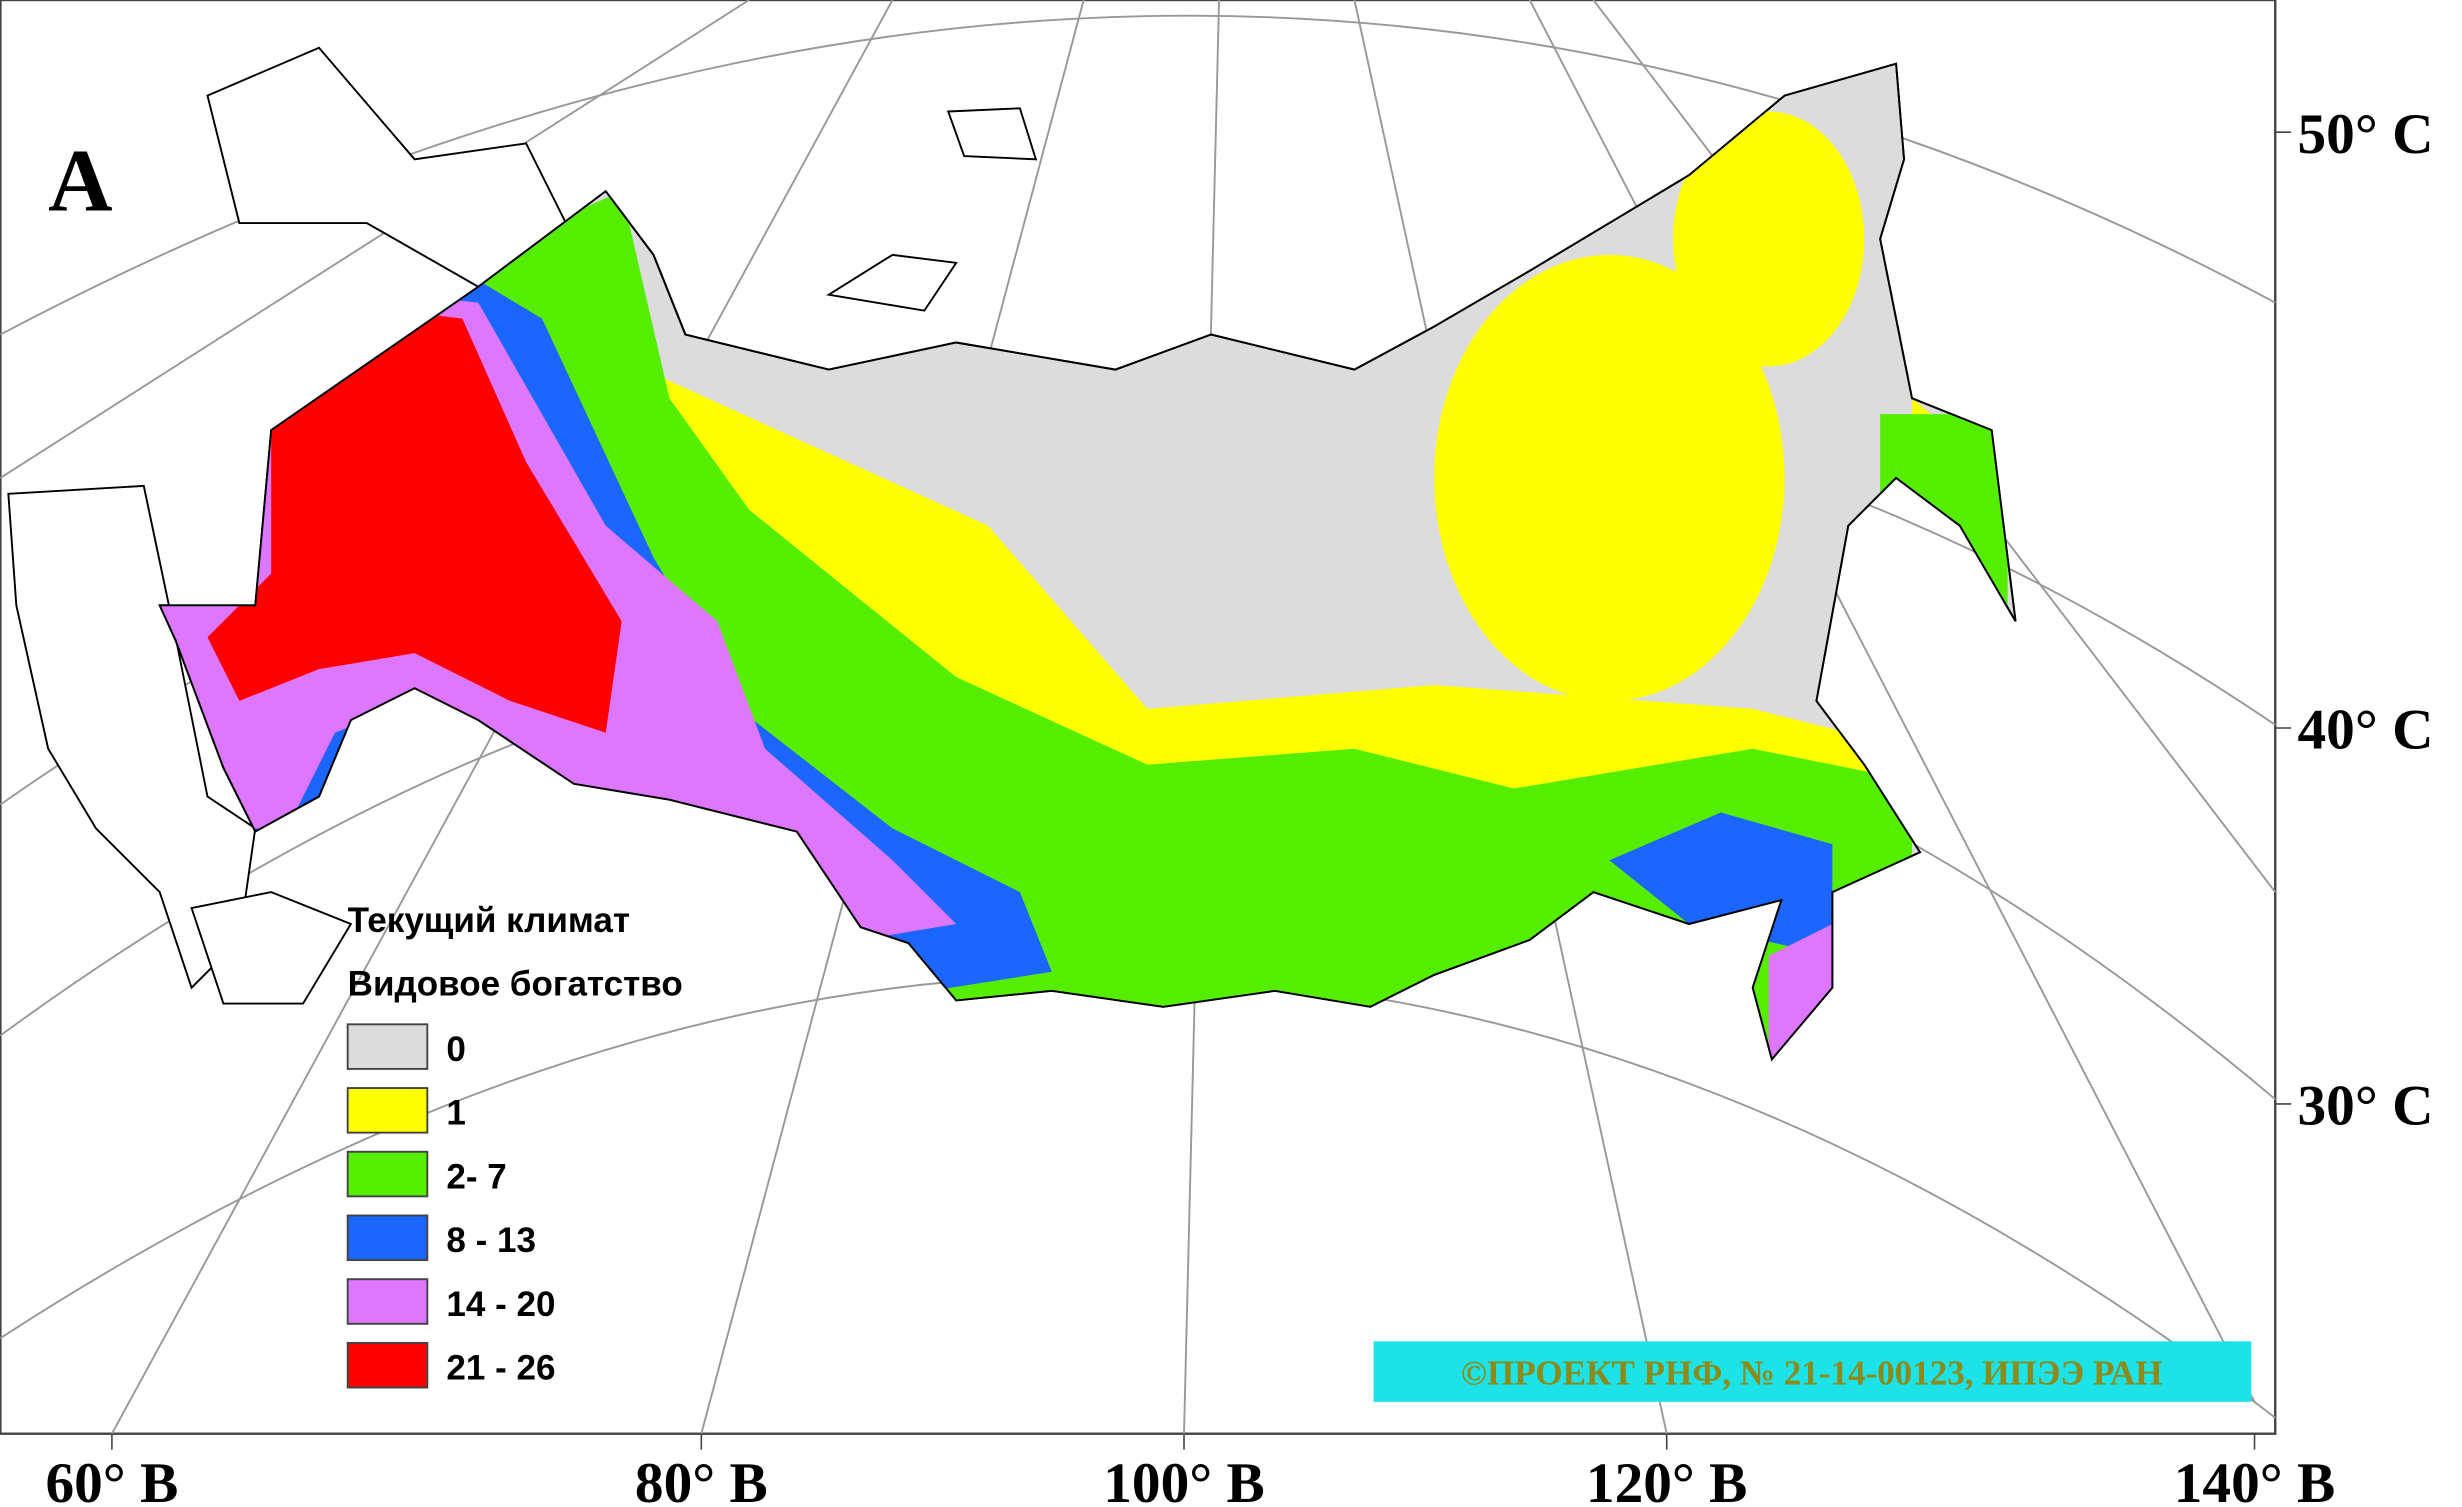  What do you see at coordinates (80, 181) in the screenshot?
I see `panel-label: A` at bounding box center [80, 181].